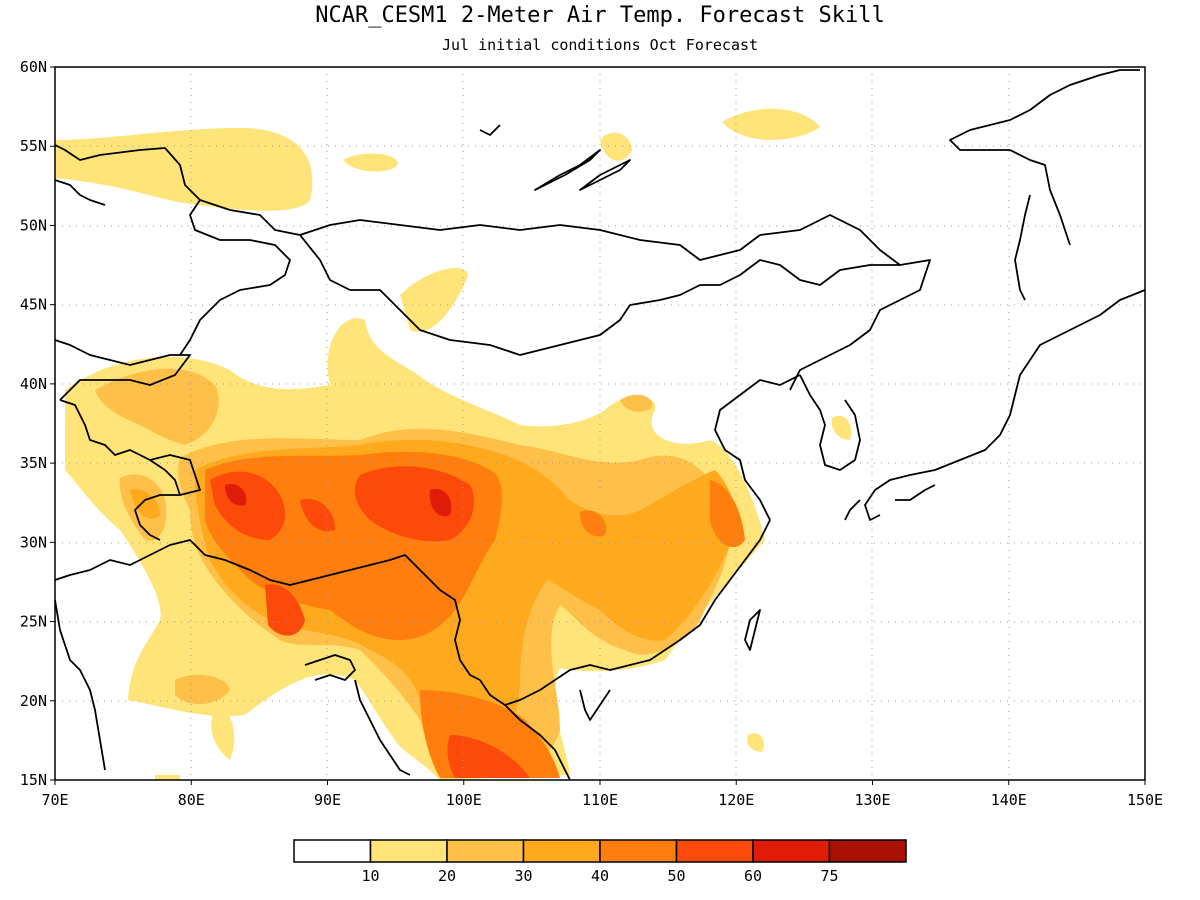 The height and width of the screenshot is (900, 1200). What do you see at coordinates (33, 305) in the screenshot?
I see `lat-tick-label: 45N` at bounding box center [33, 305].